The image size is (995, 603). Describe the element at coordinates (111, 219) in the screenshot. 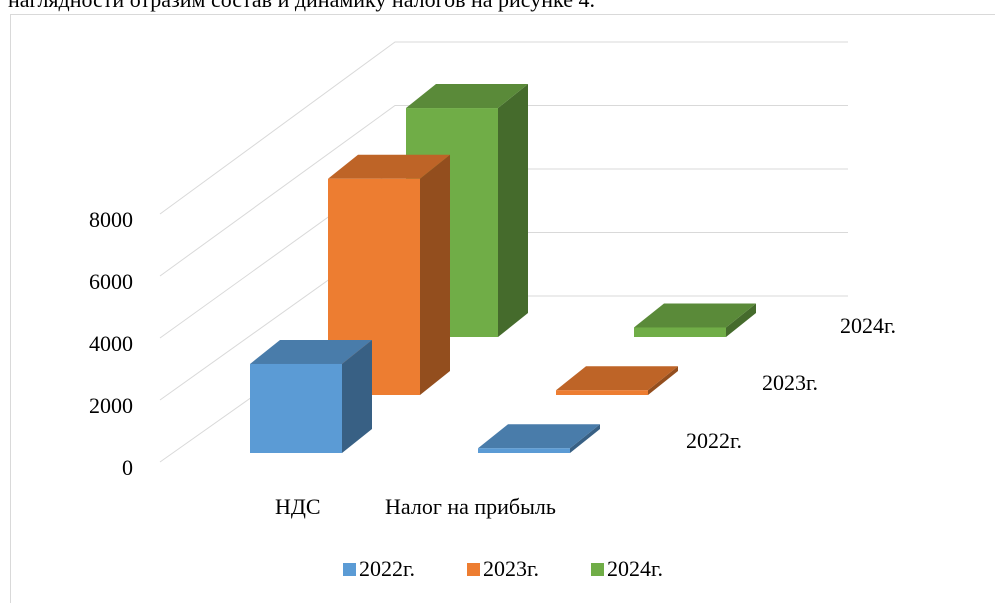

I see `y-tick-label: 8000` at that location.